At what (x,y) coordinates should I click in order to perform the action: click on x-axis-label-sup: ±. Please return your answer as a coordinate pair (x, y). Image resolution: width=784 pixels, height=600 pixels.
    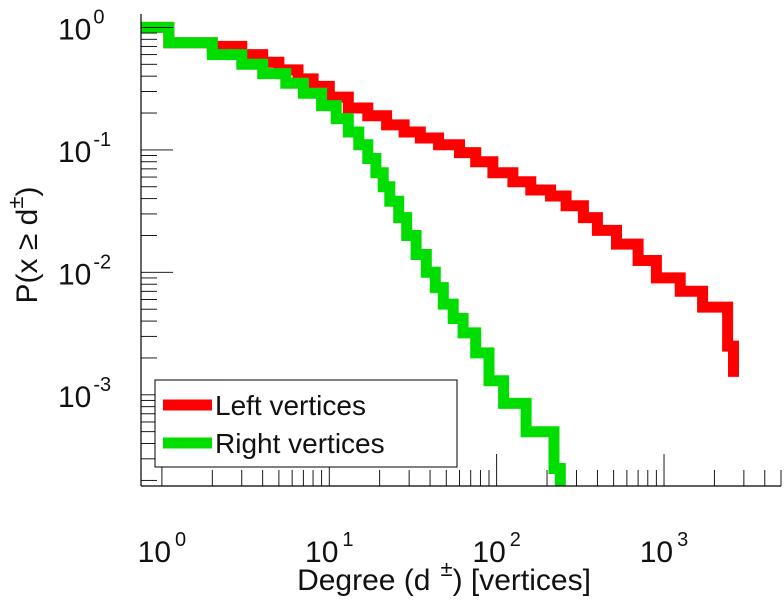
    Looking at the image, I should click on (446, 568).